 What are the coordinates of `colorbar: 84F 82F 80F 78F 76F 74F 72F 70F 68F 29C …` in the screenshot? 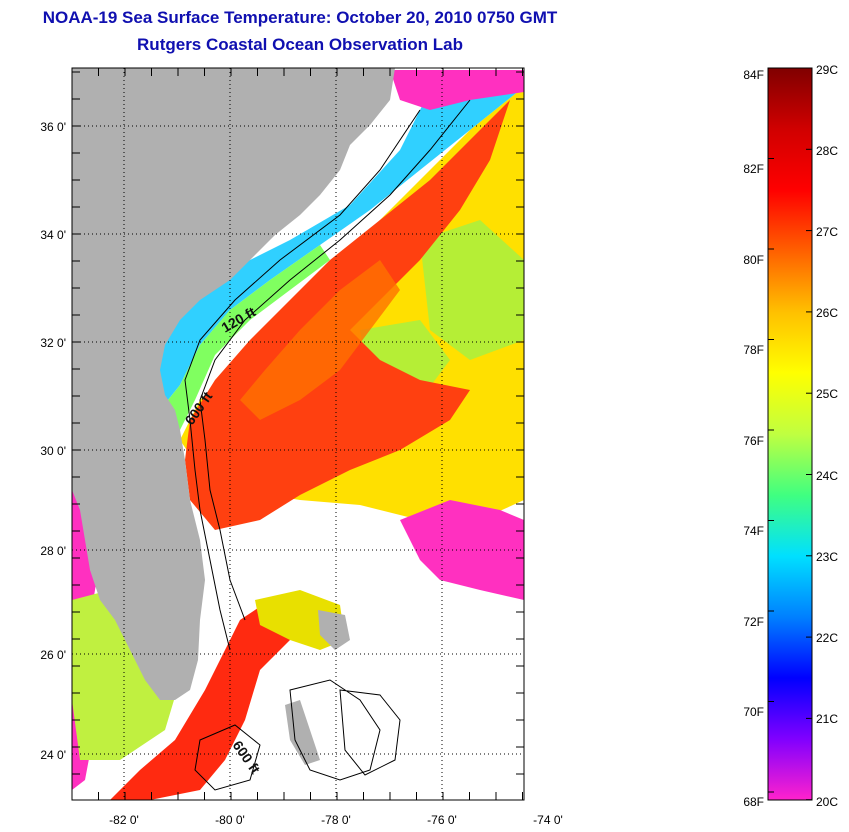 It's located at (790, 436).